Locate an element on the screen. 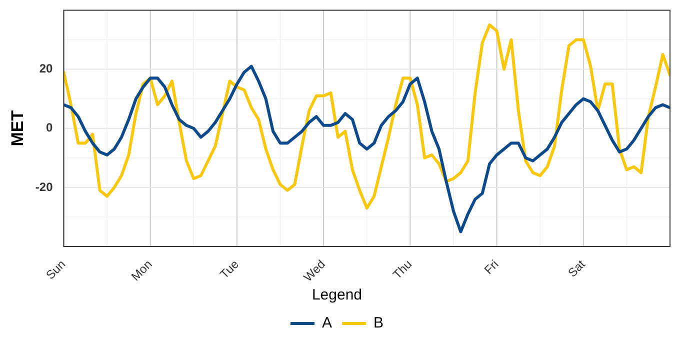  legend-label: B is located at coordinates (379, 323).